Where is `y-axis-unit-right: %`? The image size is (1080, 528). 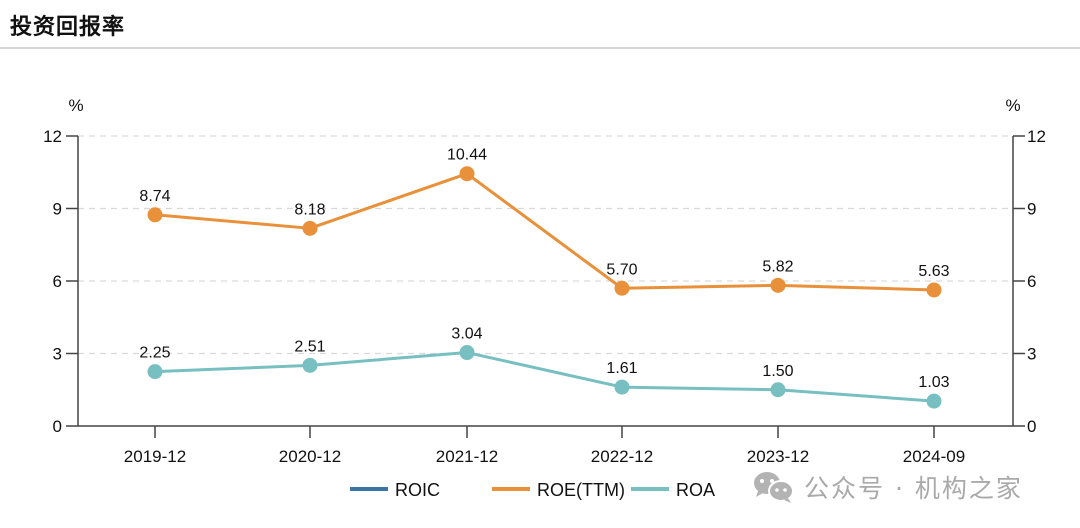 y-axis-unit-right: % is located at coordinates (1012, 105).